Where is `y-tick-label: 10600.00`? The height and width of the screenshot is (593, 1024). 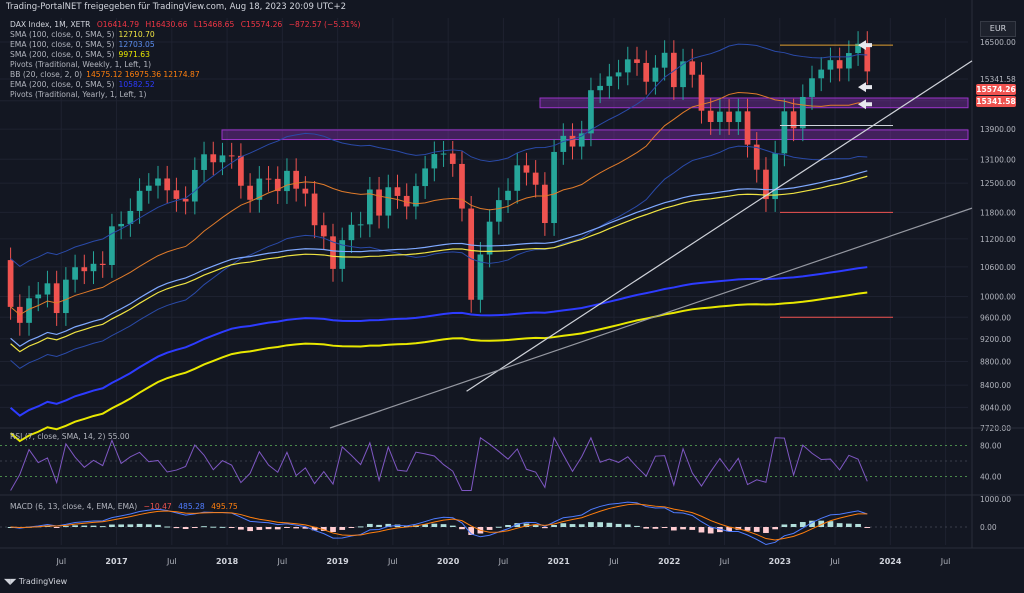
y-tick-label: 10600.00 is located at coordinates (998, 267).